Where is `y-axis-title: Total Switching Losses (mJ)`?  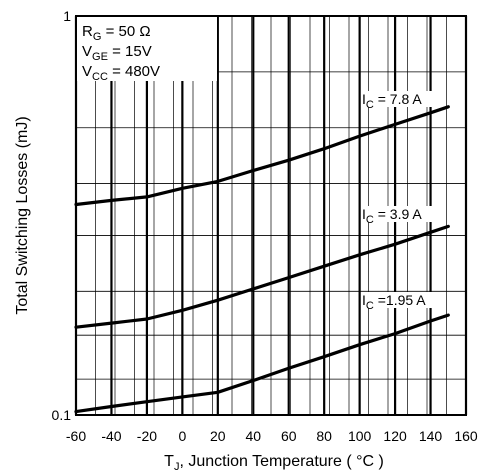
y-axis-title: Total Switching Losses (mJ) is located at coordinates (22, 215).